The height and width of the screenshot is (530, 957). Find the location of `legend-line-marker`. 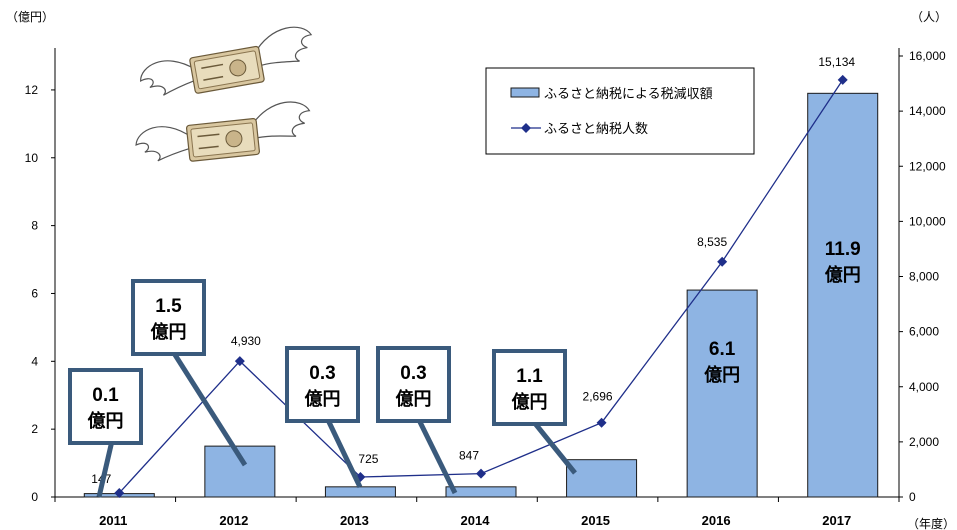

legend-line-marker is located at coordinates (526, 128).